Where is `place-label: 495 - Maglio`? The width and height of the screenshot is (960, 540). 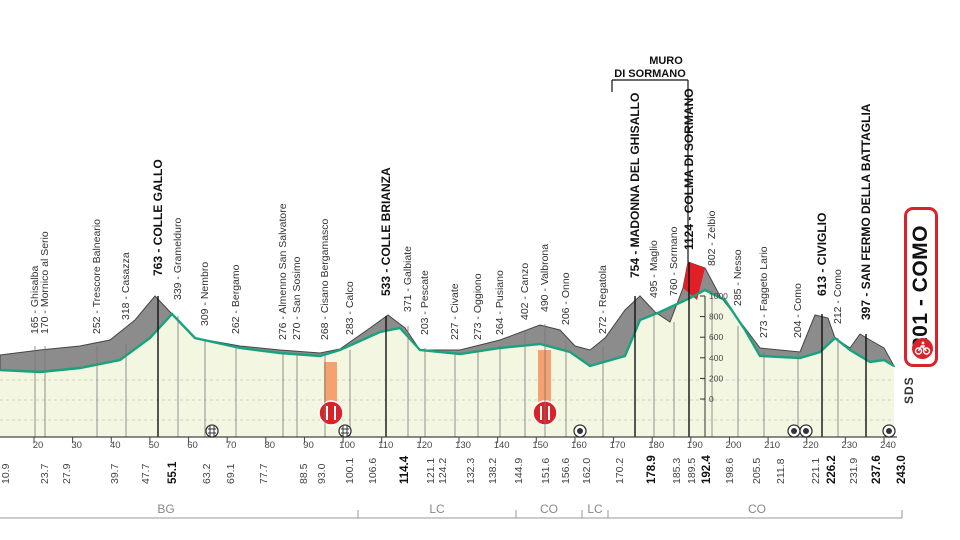 place-label: 495 - Maglio is located at coordinates (654, 269).